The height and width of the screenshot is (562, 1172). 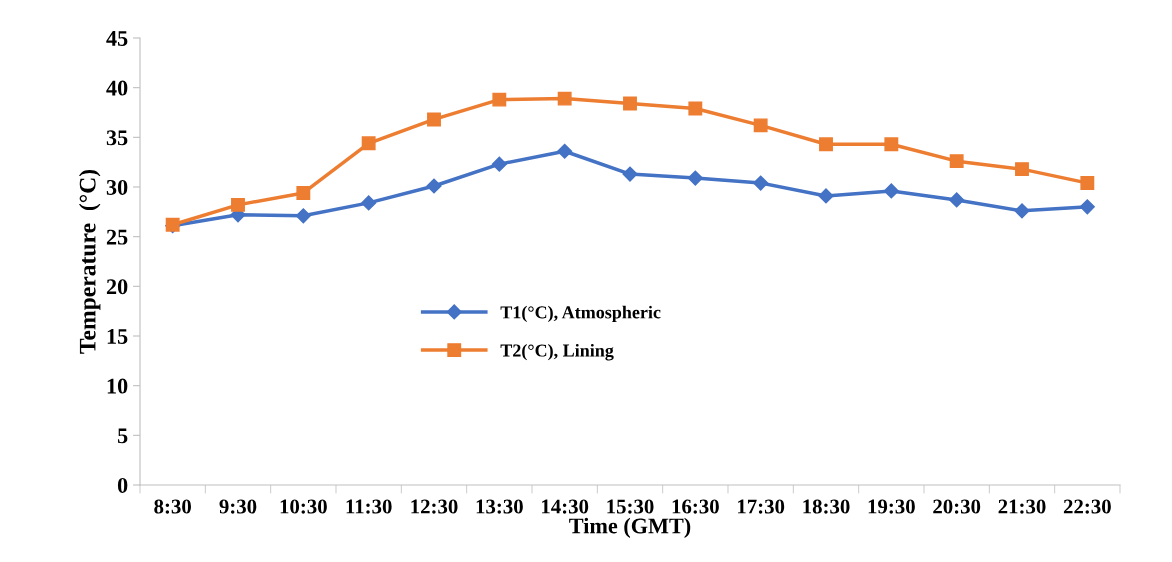 I want to click on y-tick-label: 40, so click(x=117, y=88).